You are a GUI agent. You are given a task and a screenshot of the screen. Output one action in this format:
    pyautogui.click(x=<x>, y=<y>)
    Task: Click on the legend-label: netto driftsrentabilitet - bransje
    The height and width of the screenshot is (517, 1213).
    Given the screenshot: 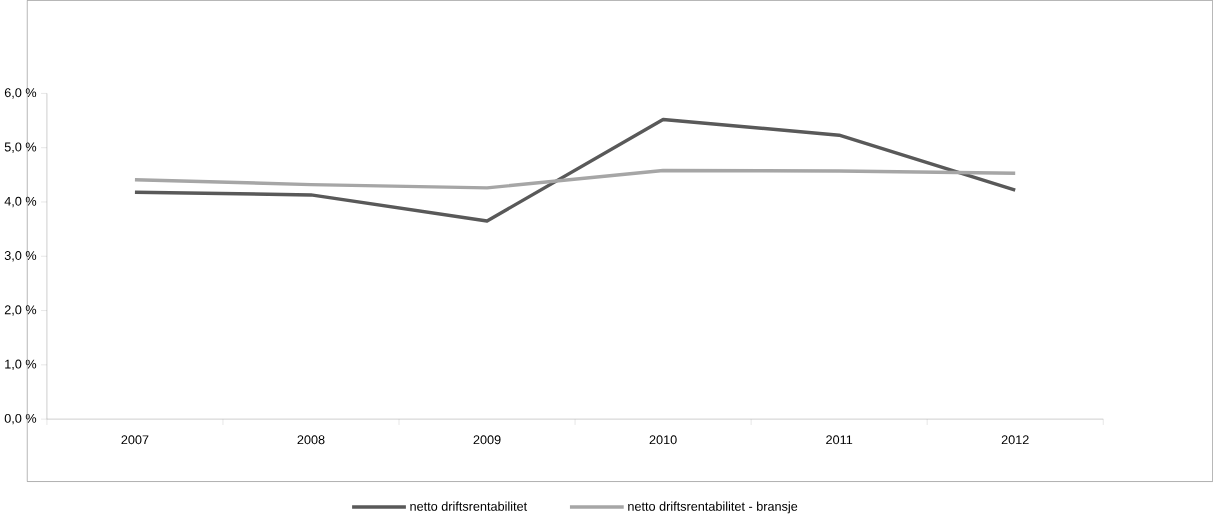 What is the action you would take?
    pyautogui.click(x=713, y=507)
    